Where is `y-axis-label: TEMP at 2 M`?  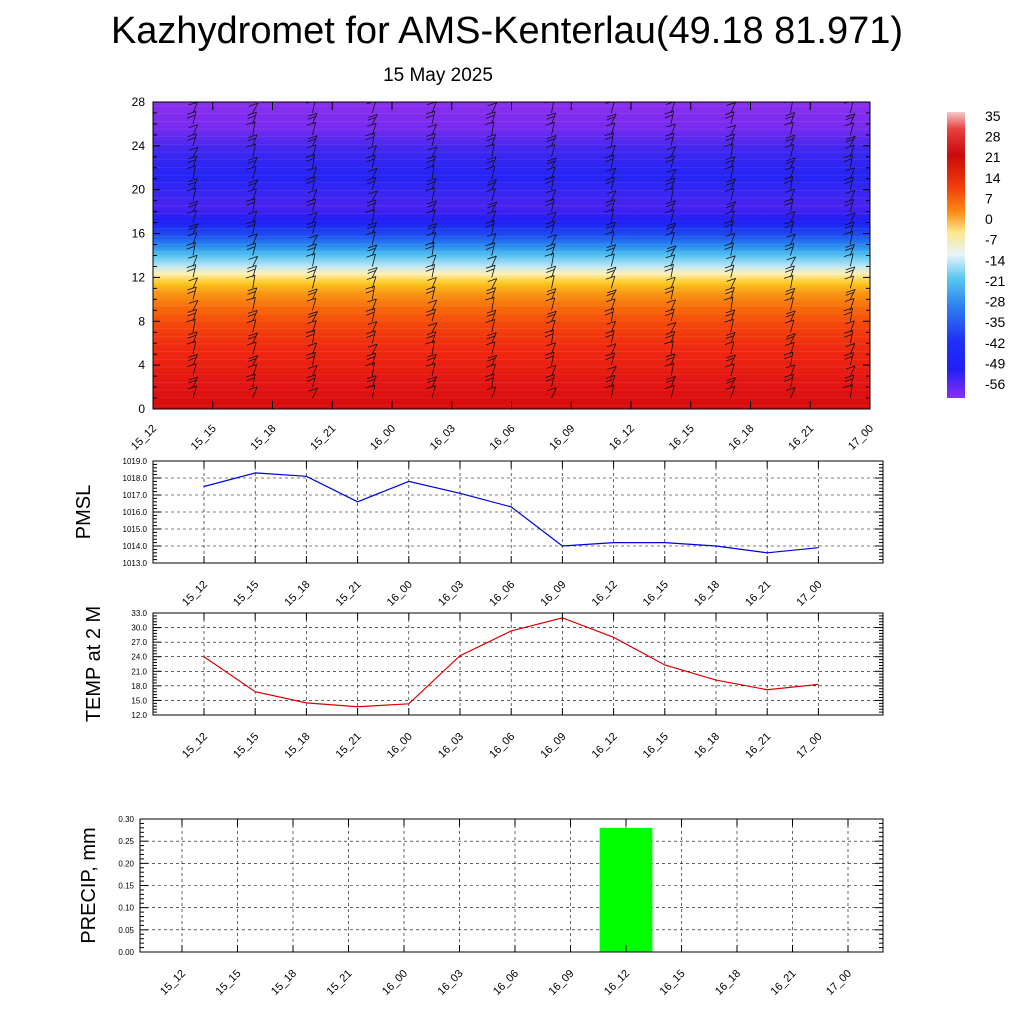
y-axis-label: TEMP at 2 M is located at coordinates (94, 664).